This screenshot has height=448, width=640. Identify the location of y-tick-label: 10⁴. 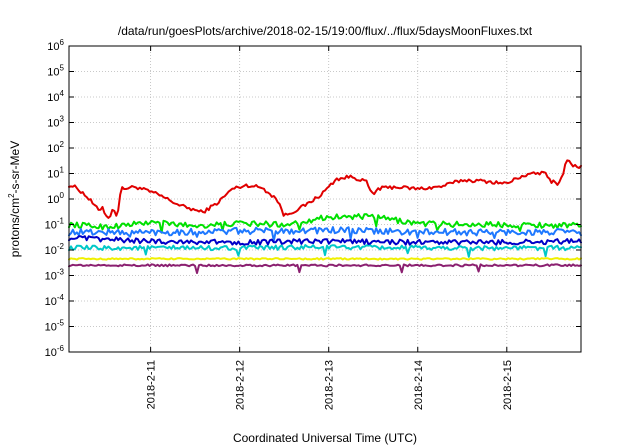
(55, 96).